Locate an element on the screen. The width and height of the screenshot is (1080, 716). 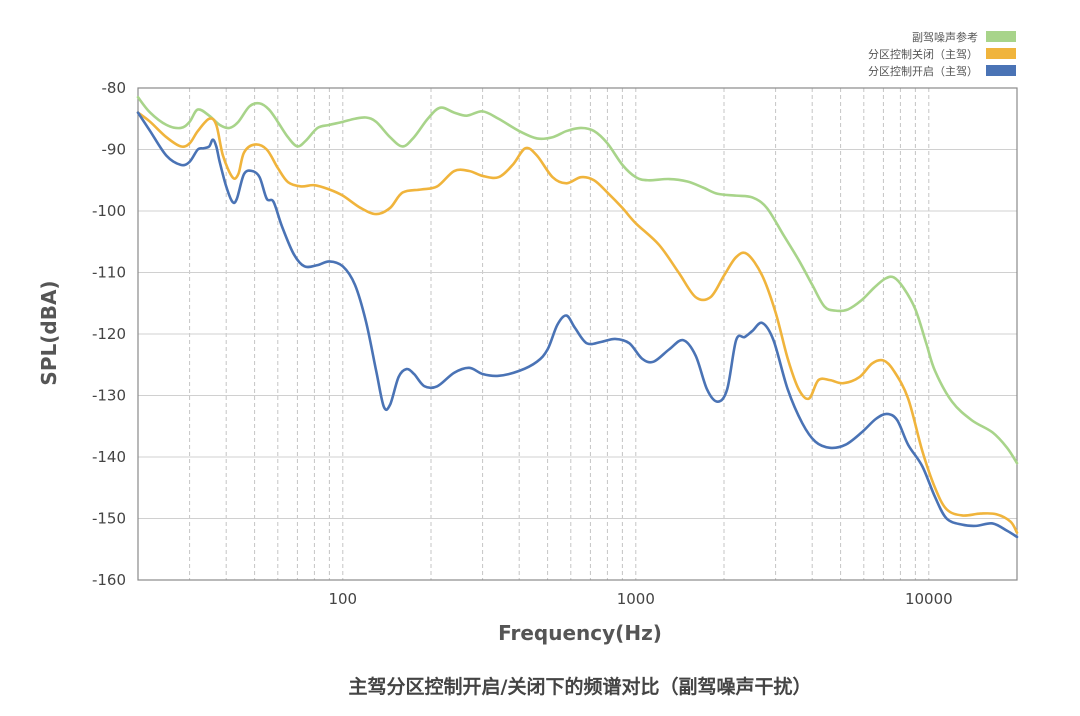
y-tick-label: -120 is located at coordinates (109, 334).